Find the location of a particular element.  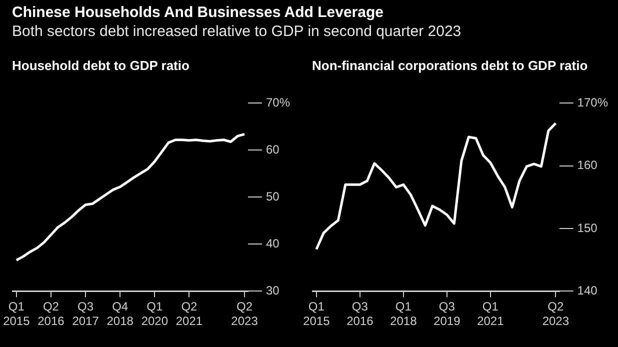

y-axis-title: Non-financial corporations debt to GDP ratio is located at coordinates (450, 65).